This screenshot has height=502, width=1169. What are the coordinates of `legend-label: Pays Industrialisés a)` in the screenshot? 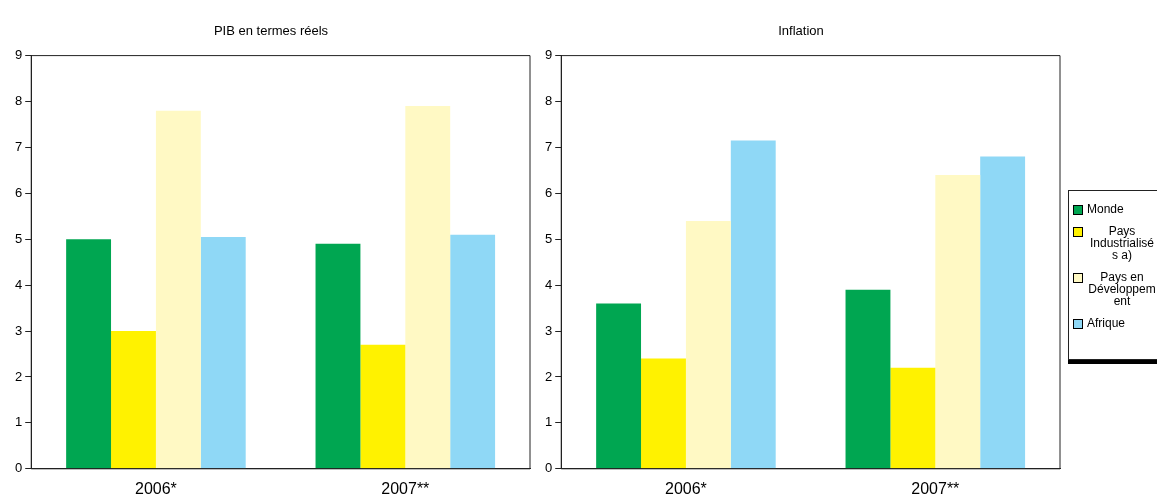 It's located at (1122, 243).